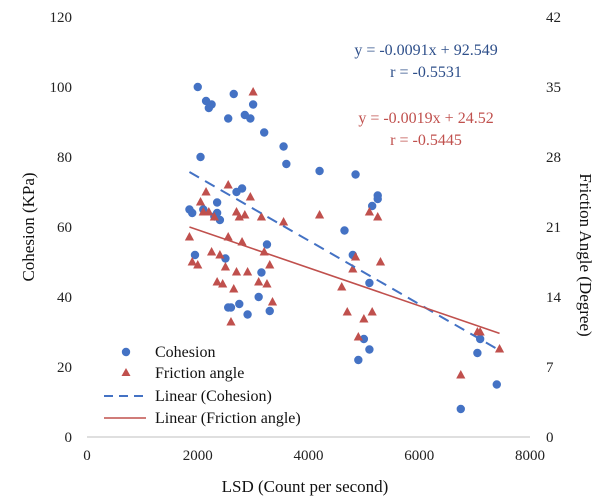  What do you see at coordinates (426, 72) in the screenshot?
I see `cohesion-r: r = -0.5531` at bounding box center [426, 72].